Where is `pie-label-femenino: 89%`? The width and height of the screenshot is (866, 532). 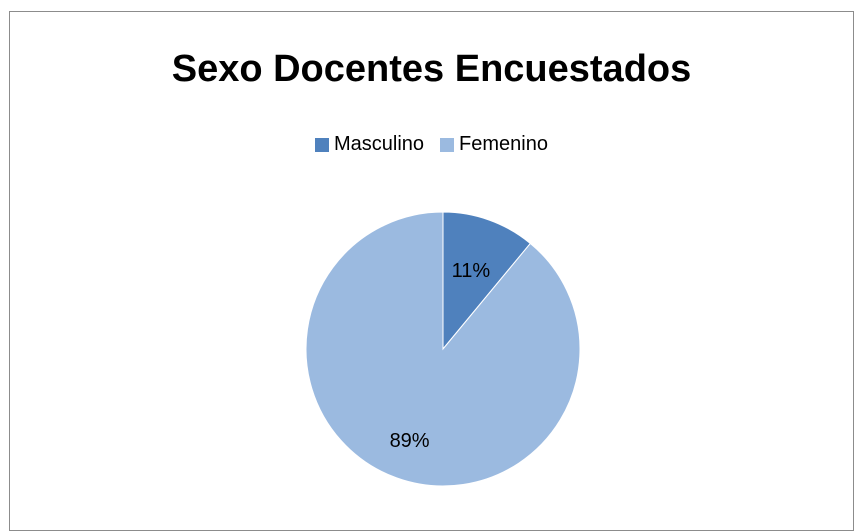 pie-label-femenino: 89% is located at coordinates (410, 441).